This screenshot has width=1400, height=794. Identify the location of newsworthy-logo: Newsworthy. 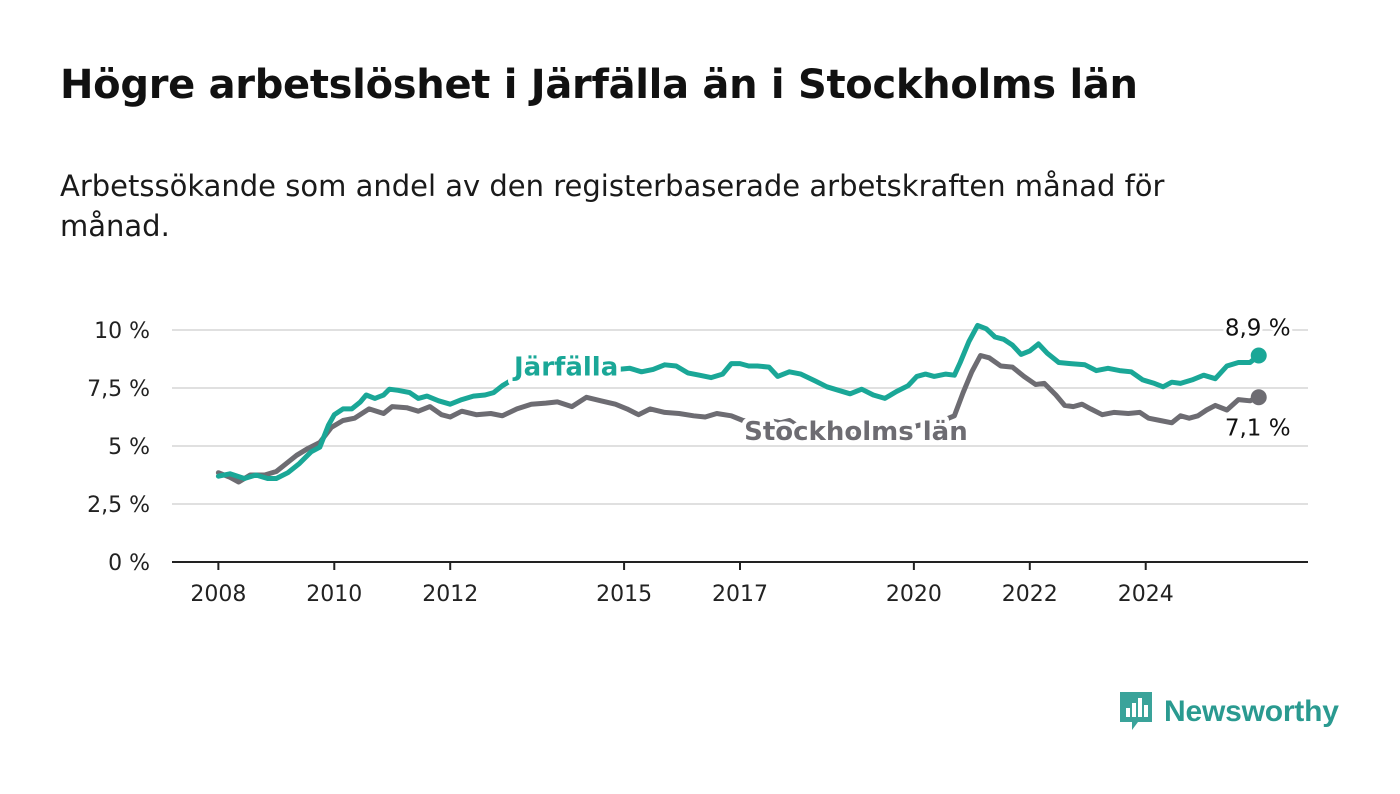
(1228, 712).